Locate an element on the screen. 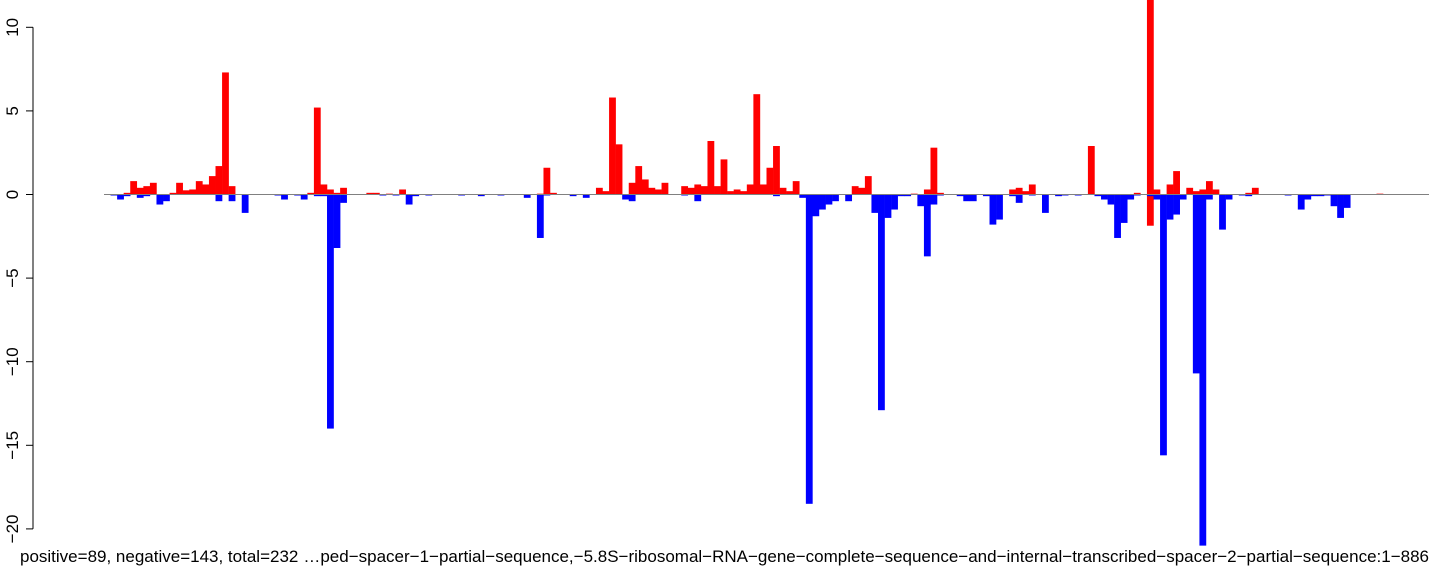 This screenshot has height=575, width=1429. y-tick-label: 10 is located at coordinates (12, 27).